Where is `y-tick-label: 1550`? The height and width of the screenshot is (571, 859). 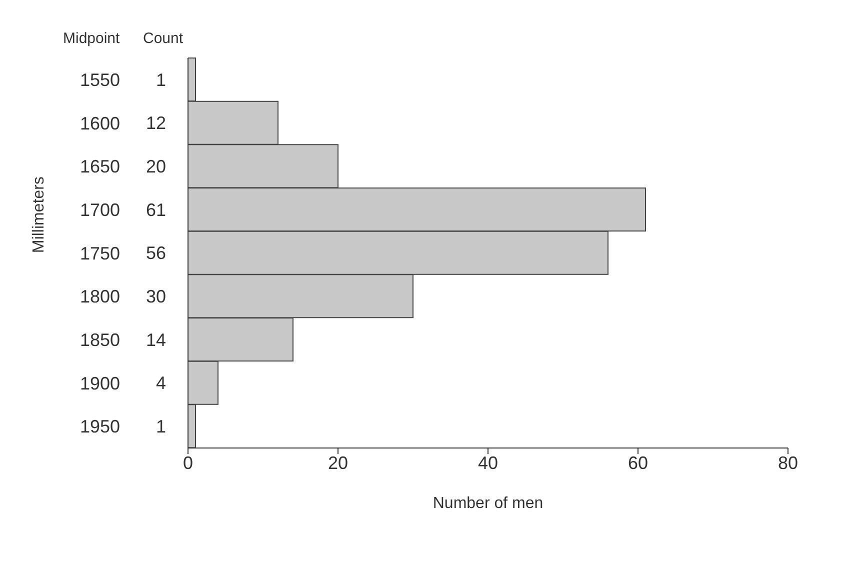 y-tick-label: 1550 is located at coordinates (100, 80).